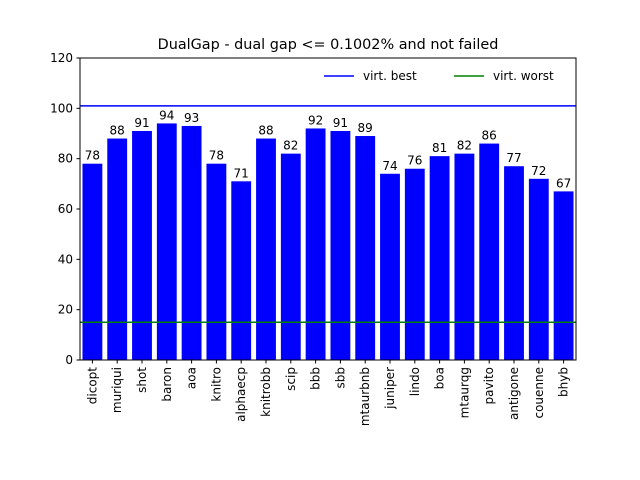  What do you see at coordinates (61, 108) in the screenshot?
I see `y-tick-label: 100` at bounding box center [61, 108].